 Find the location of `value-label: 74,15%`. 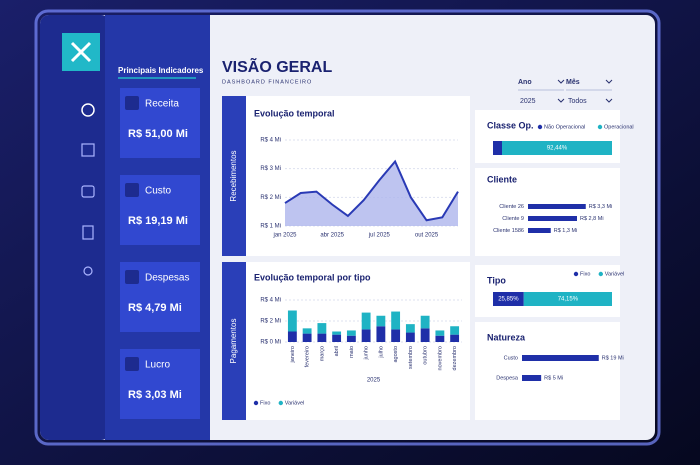

value-label: 74,15% is located at coordinates (568, 300).